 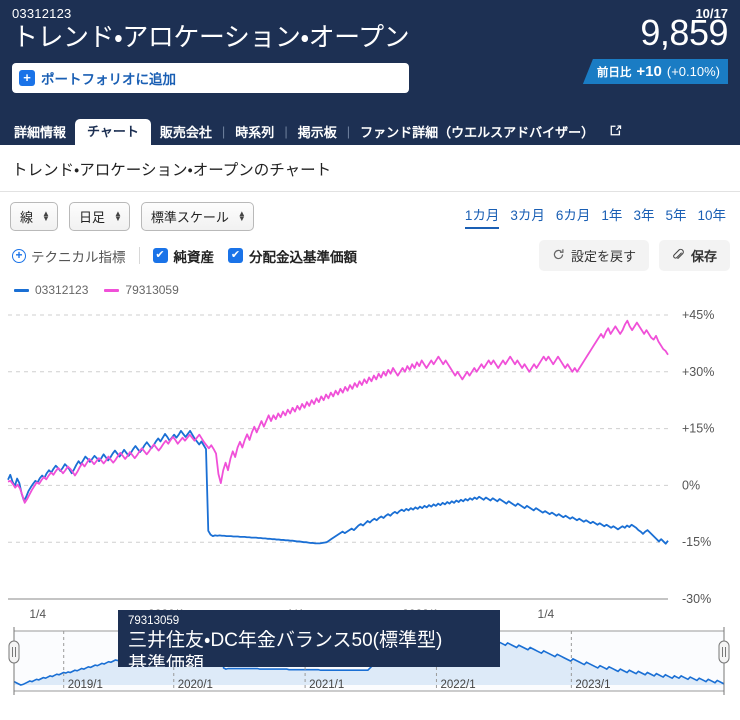 What do you see at coordinates (152, 290) in the screenshot?
I see `legend-label: 79313059` at bounding box center [152, 290].